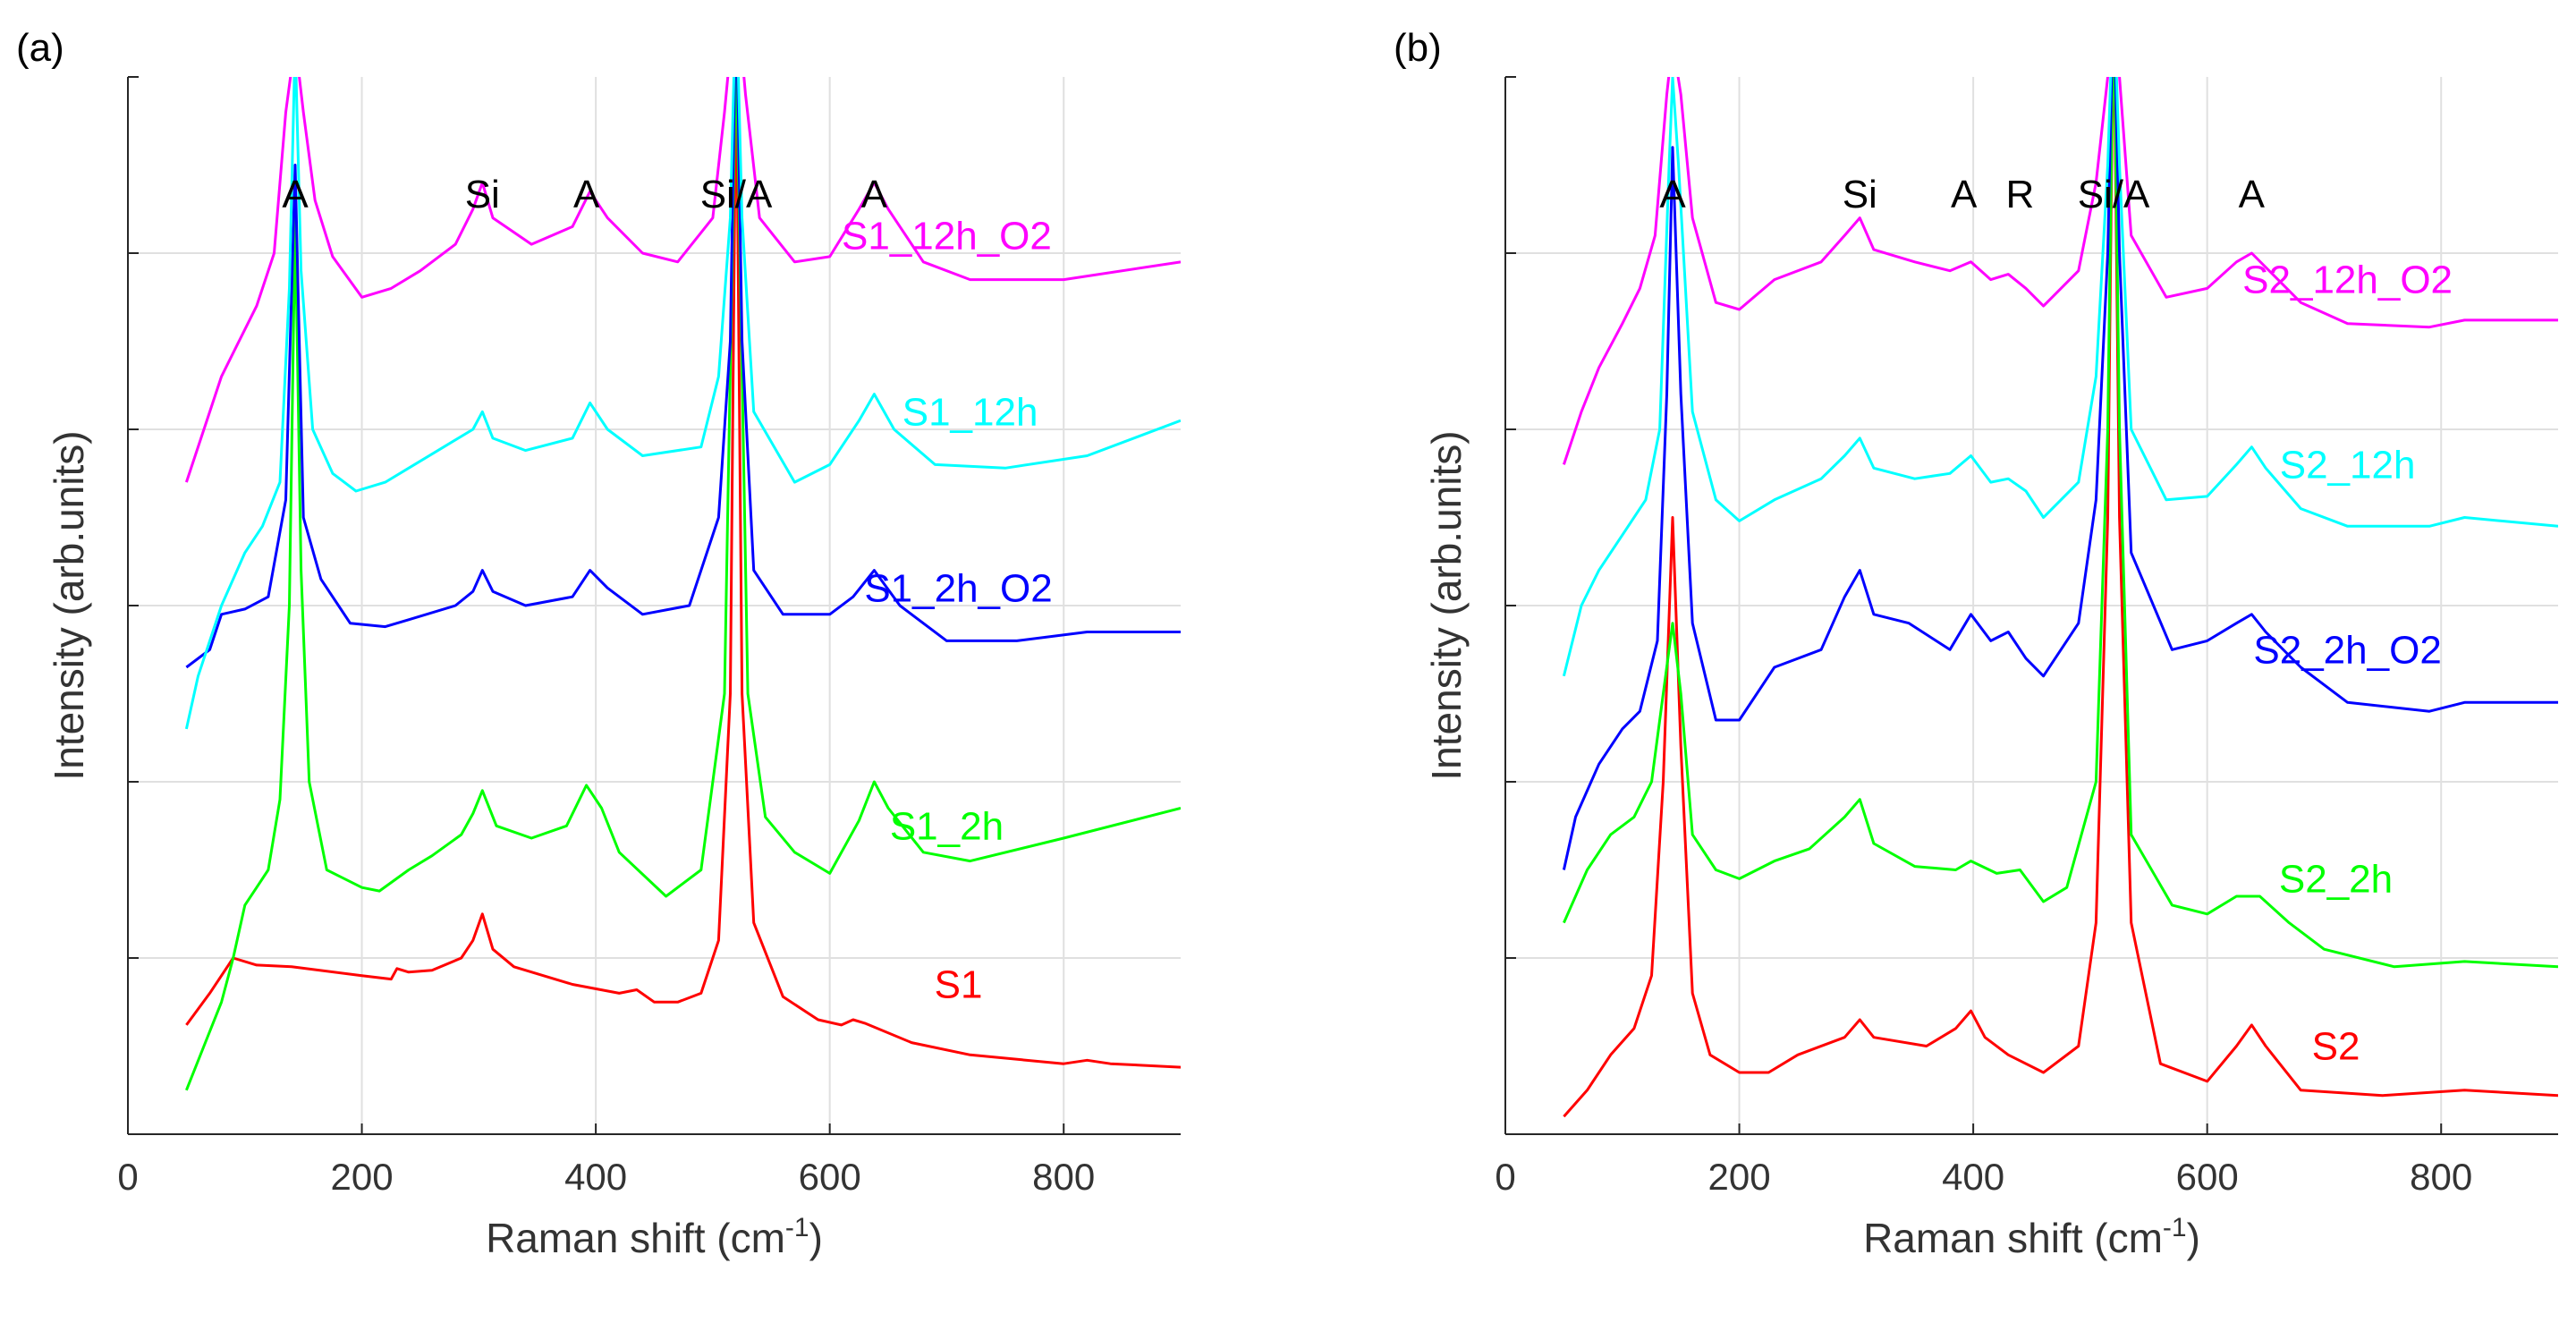  Describe the element at coordinates (2347, 280) in the screenshot. I see `series-label-s2-12h-o2: S2_12h_O2` at that location.